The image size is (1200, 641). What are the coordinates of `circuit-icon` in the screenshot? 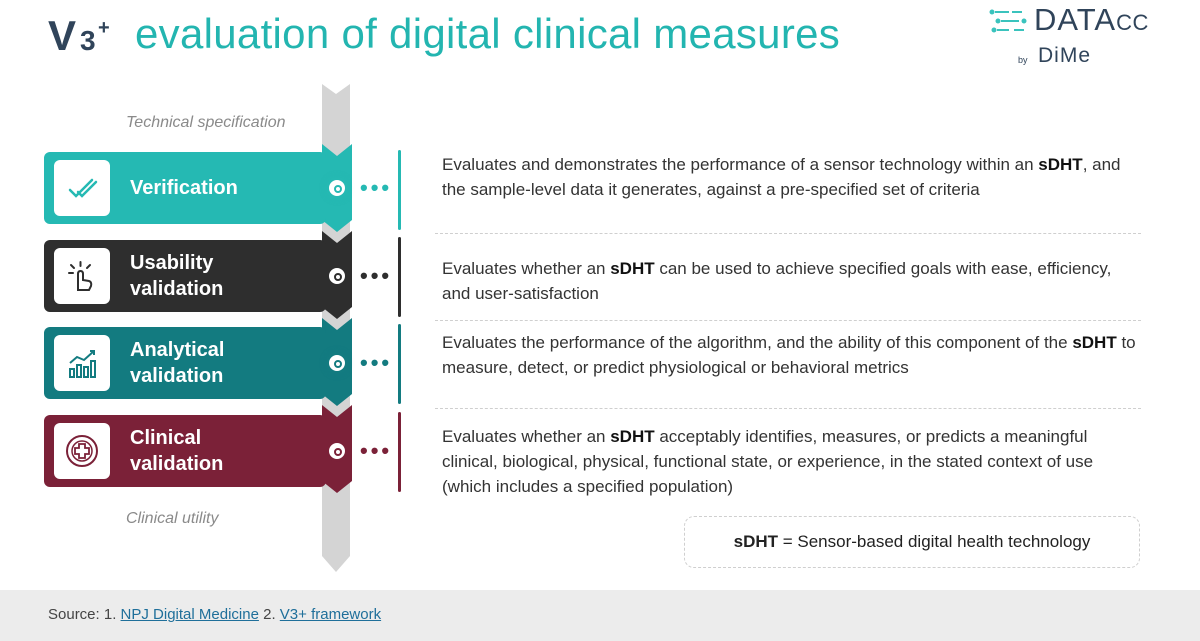 It's located at (1010, 21).